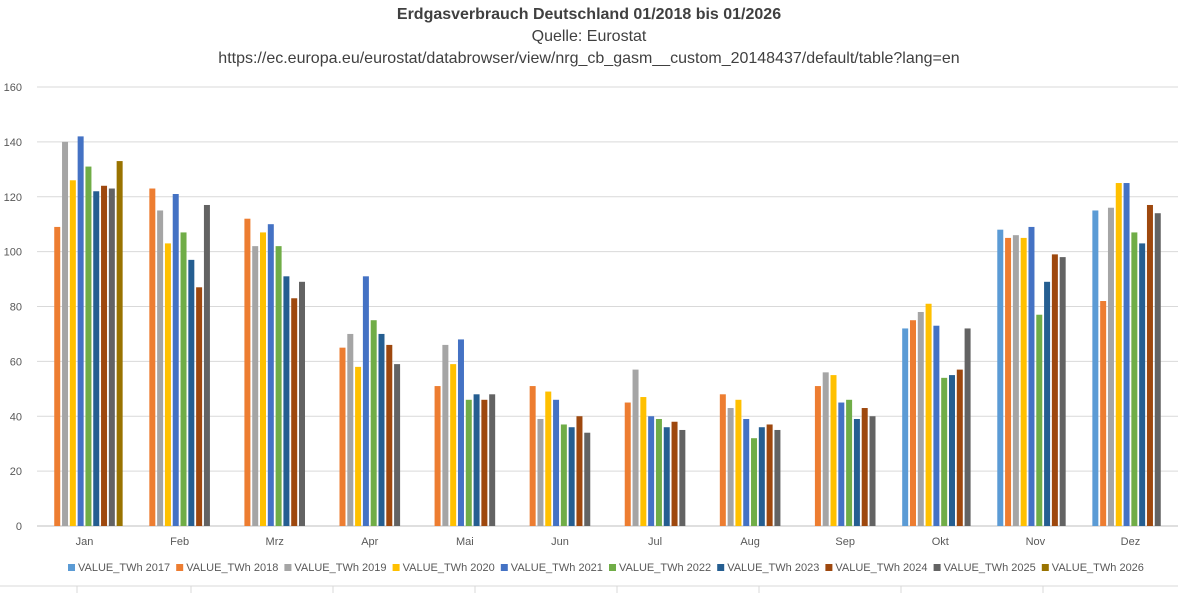 The height and width of the screenshot is (593, 1178). Describe the element at coordinates (665, 568) in the screenshot. I see `legend-label: VALUE_TWh 2022` at that location.